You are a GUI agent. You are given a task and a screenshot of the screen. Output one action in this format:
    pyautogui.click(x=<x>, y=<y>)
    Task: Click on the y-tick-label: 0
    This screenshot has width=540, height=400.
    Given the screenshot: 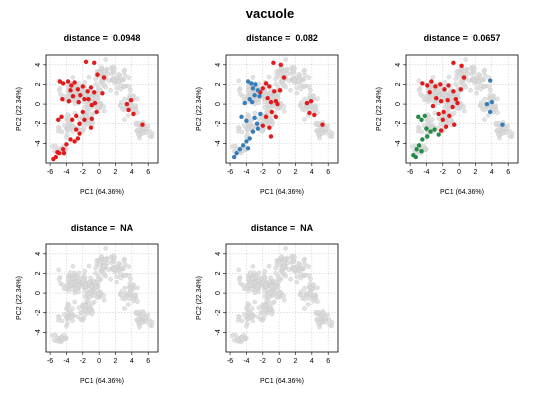 What is the action you would take?
    pyautogui.click(x=398, y=104)
    